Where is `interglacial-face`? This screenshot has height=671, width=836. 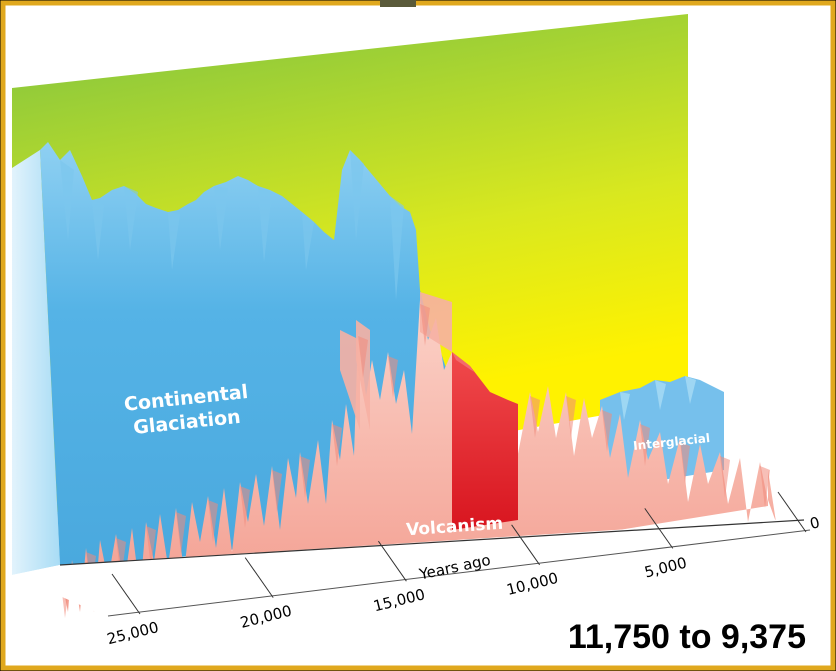 interglacial-face is located at coordinates (662, 433).